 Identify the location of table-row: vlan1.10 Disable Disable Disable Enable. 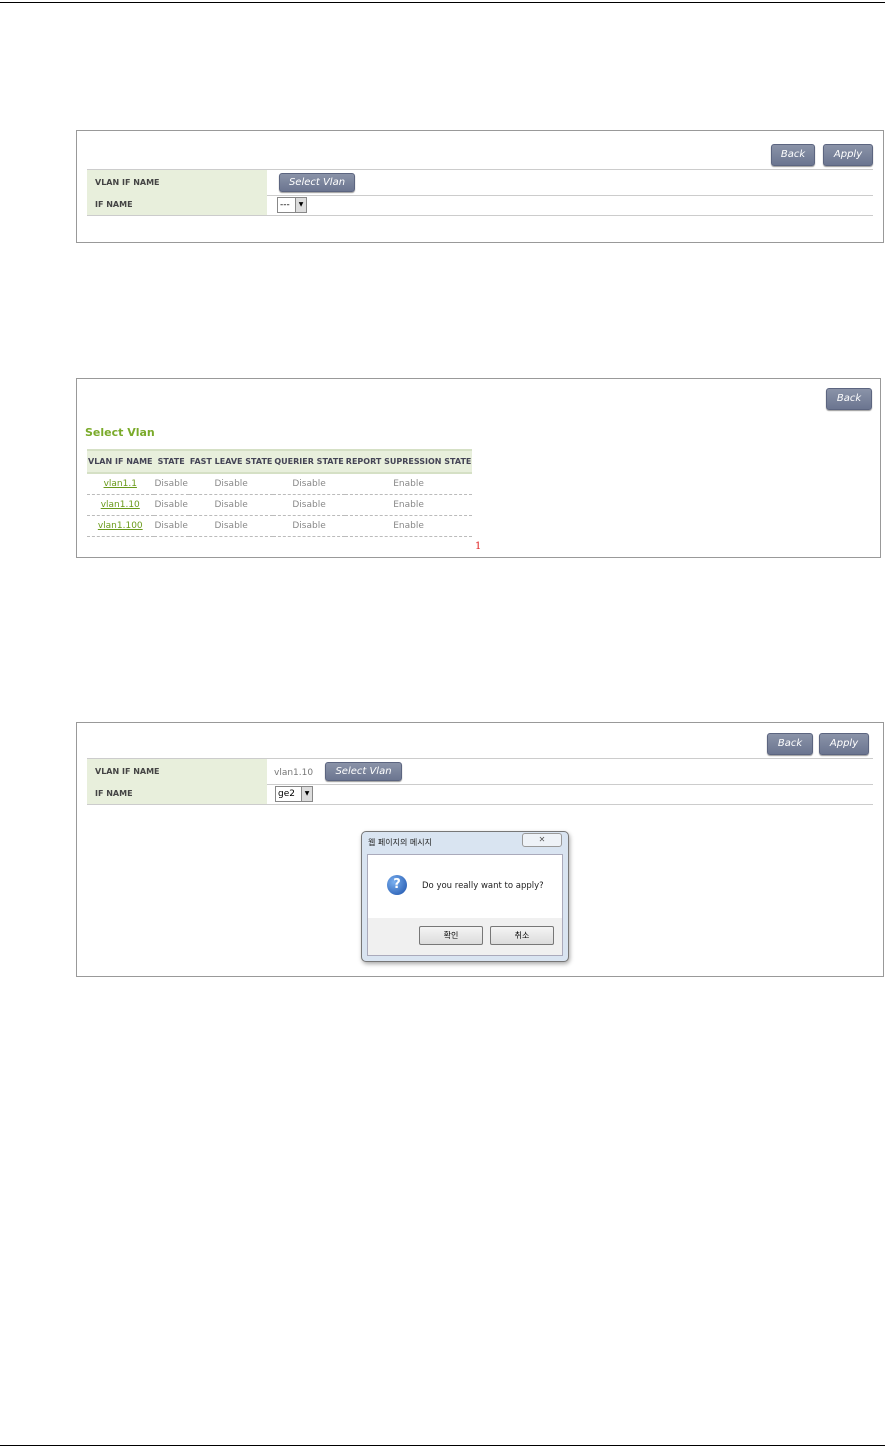
(280, 505).